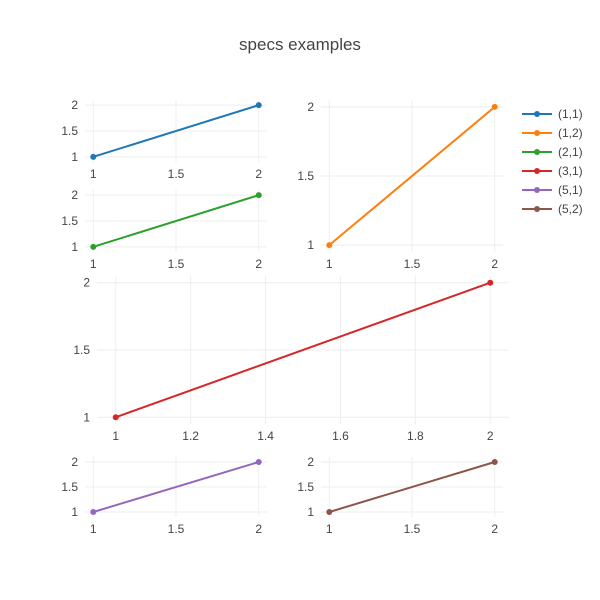  I want to click on subplot-(2,1): 1 1.5 2 1 1.5 2, so click(164, 229).